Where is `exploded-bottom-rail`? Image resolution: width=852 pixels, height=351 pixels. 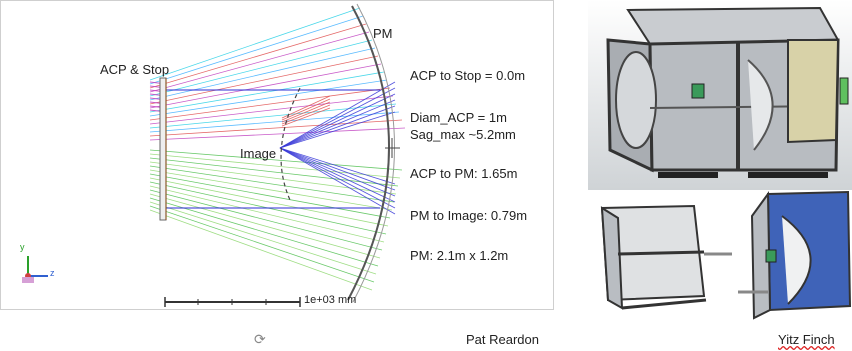 exploded-bottom-rail is located at coordinates (664, 304).